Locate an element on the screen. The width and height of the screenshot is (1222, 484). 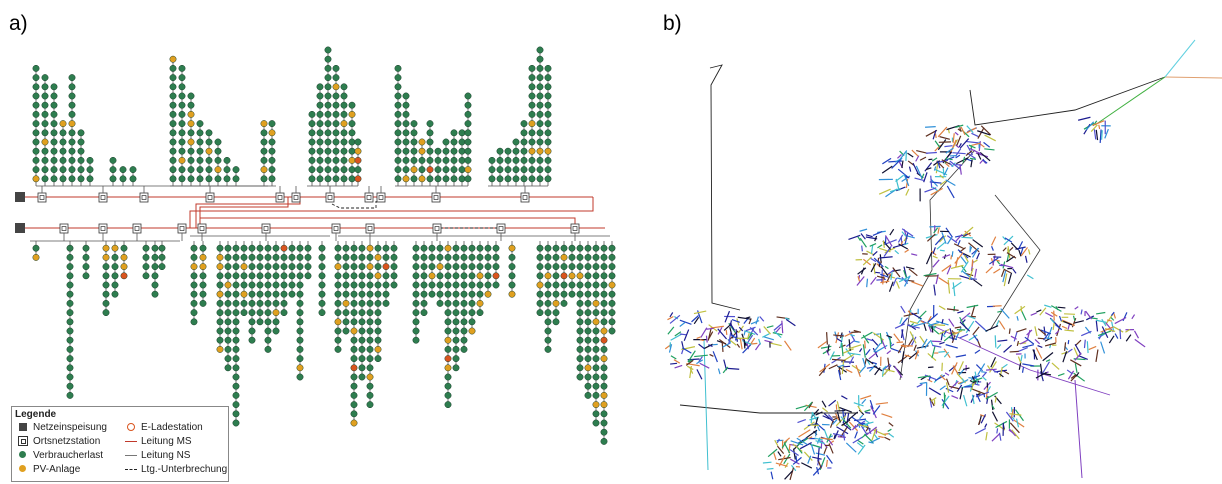
substation-box is located at coordinates (437, 228).